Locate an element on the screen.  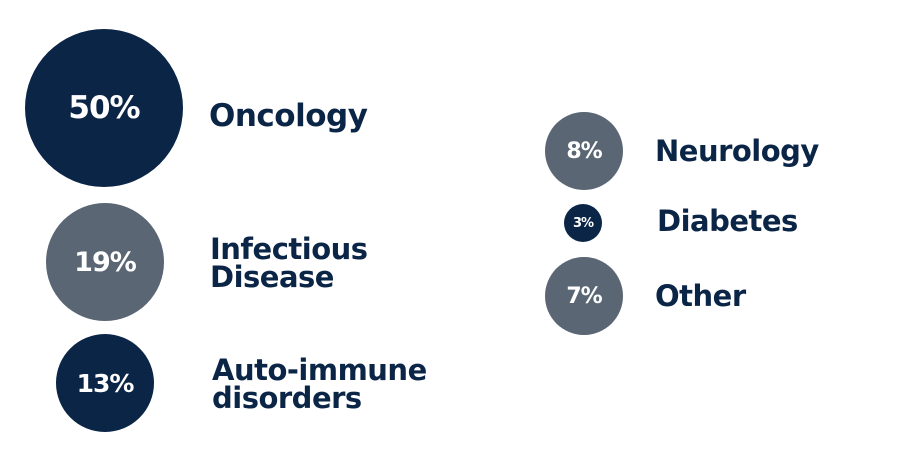
category-label-line: Disease is located at coordinates (272, 276).